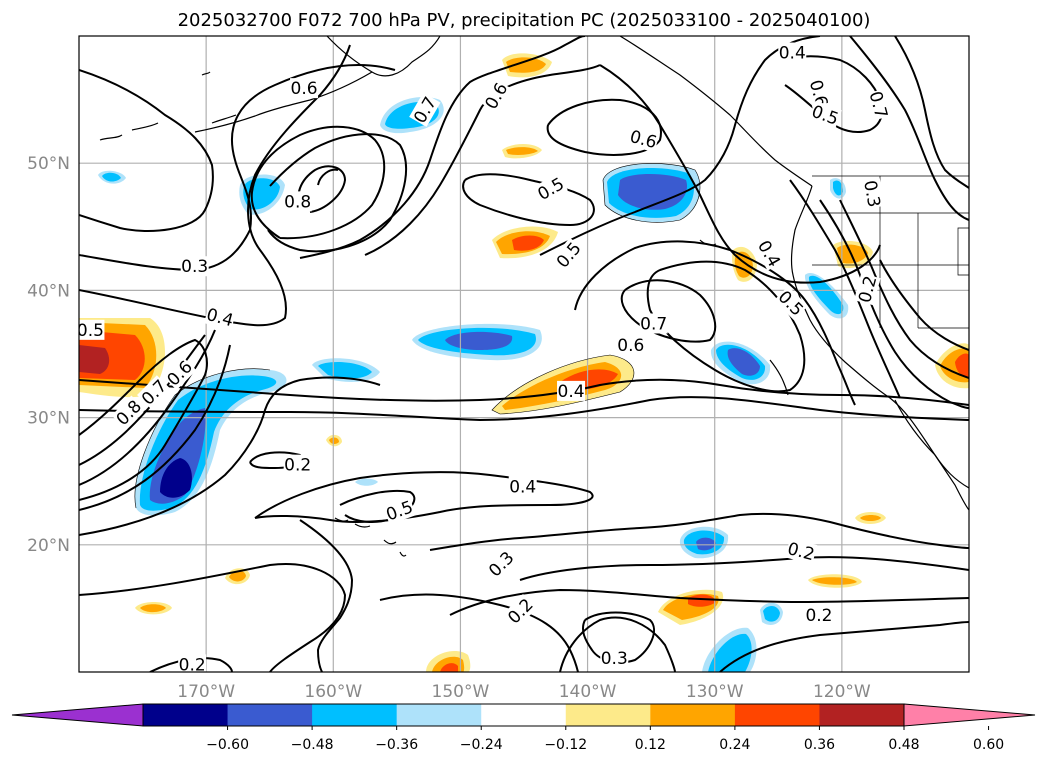  I want to click on lon-tick-label: 120°W, so click(842, 692).